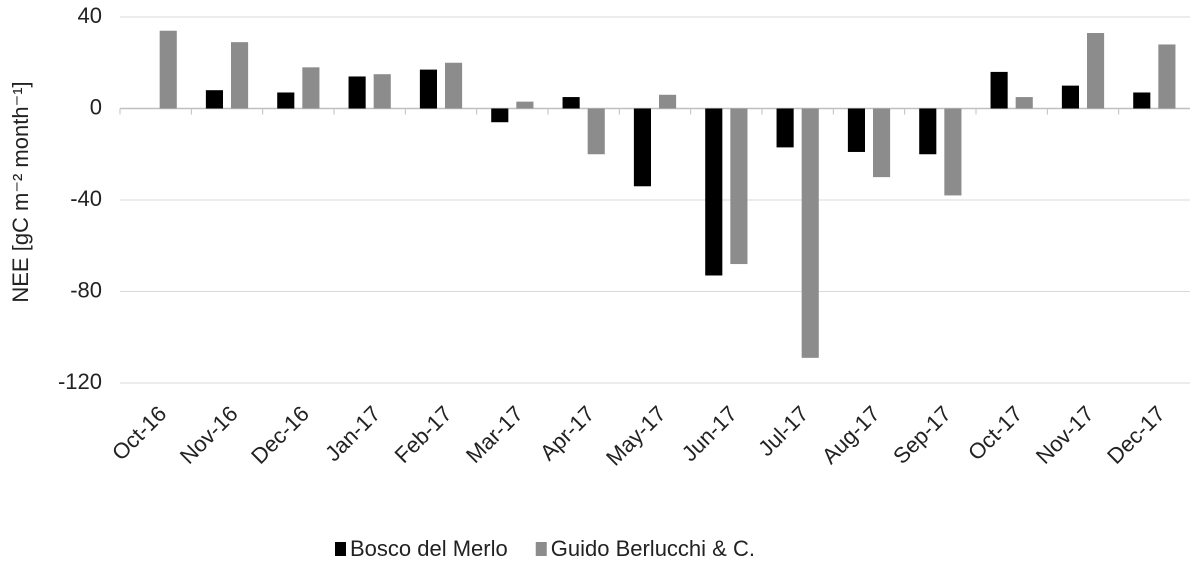 The height and width of the screenshot is (571, 1200). Describe the element at coordinates (1065, 435) in the screenshot. I see `x-tick-label: Nov-17` at that location.